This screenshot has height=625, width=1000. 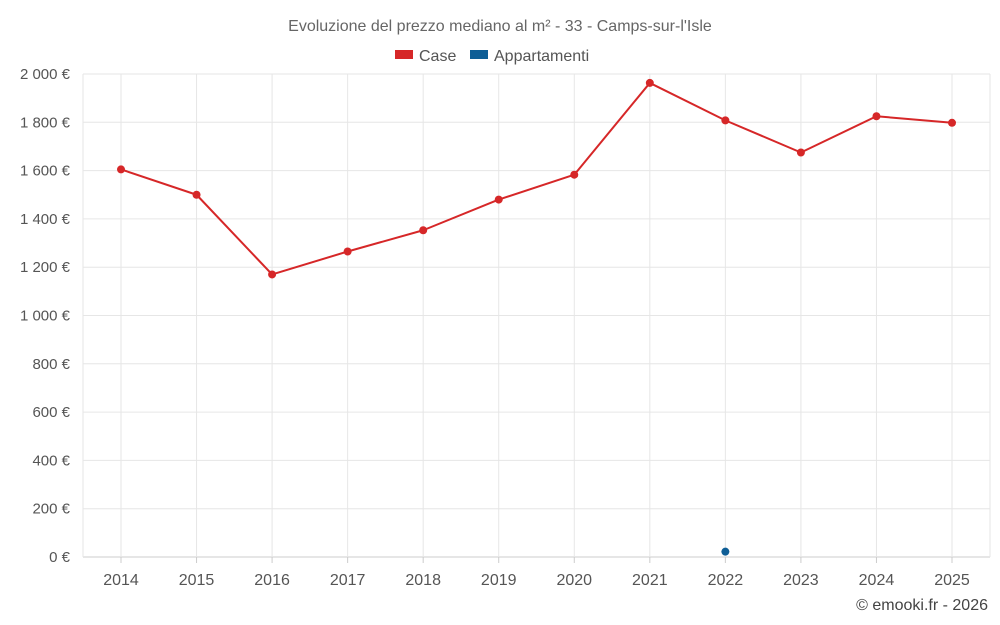 What do you see at coordinates (922, 605) in the screenshot?
I see `credit: © emooki.fr - 2026` at bounding box center [922, 605].